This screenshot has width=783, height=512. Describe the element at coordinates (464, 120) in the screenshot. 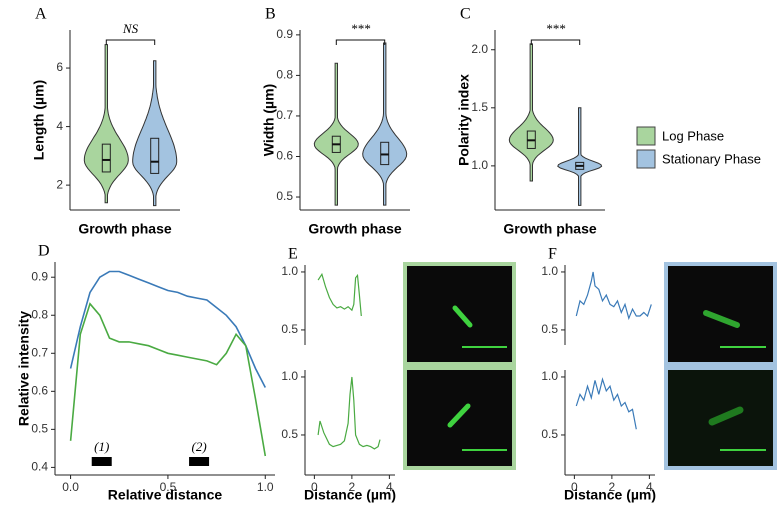

I see `y-axis-label: Polarity index` at that location.